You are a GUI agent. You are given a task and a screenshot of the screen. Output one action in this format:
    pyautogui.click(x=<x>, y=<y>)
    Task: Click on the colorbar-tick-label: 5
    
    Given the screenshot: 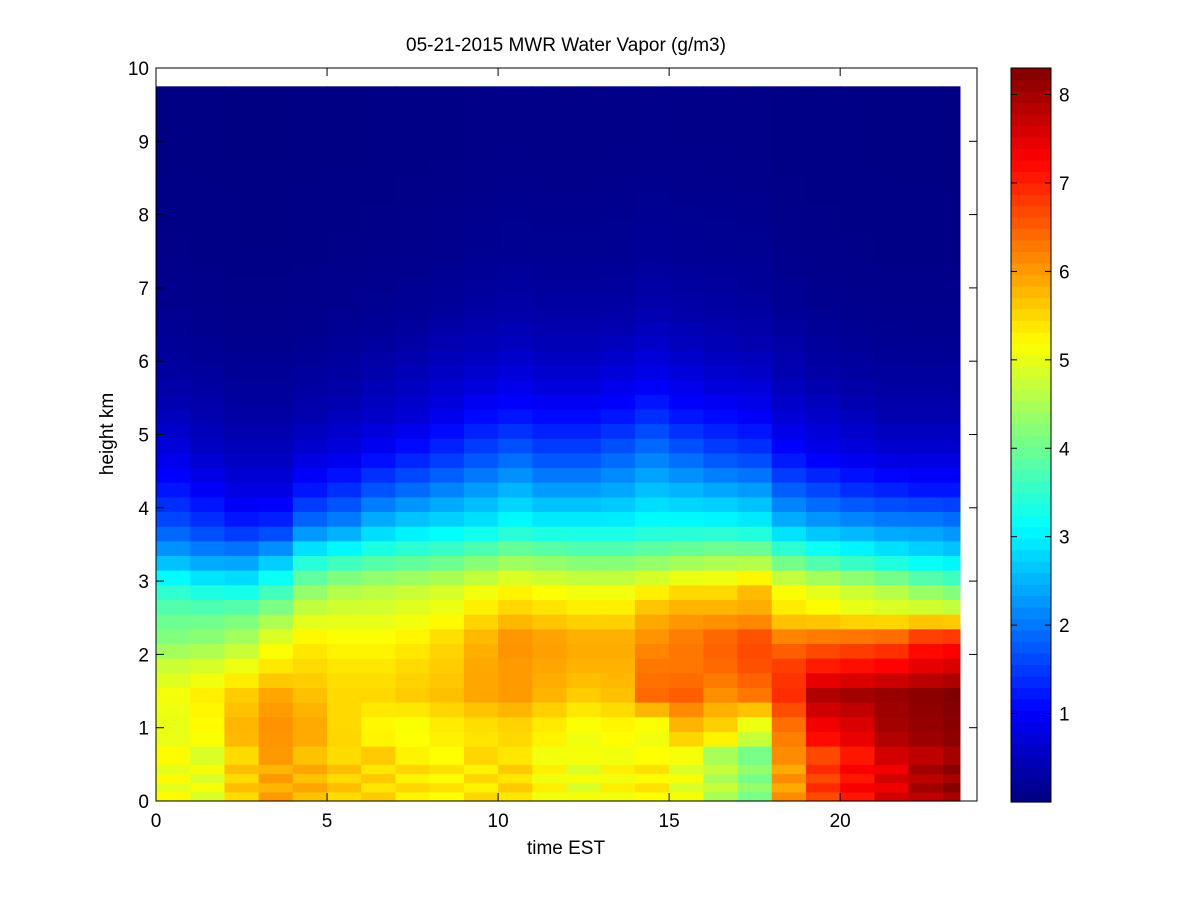 What is the action you would take?
    pyautogui.click(x=1064, y=361)
    